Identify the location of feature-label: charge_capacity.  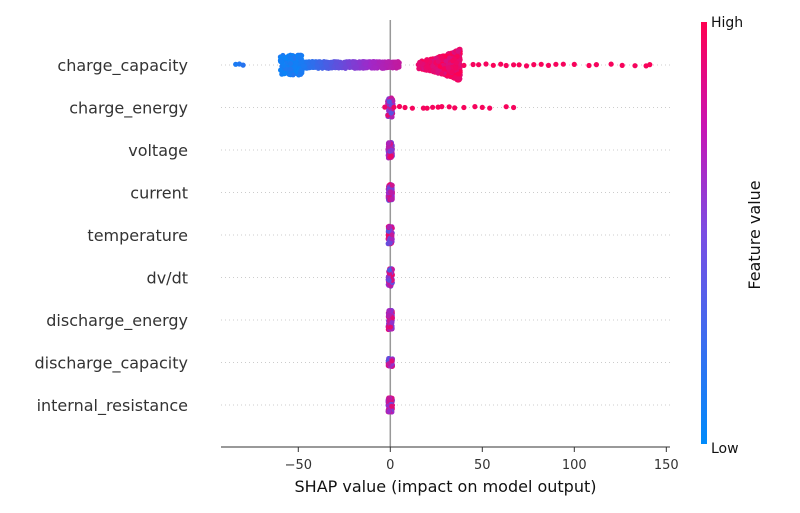
(122, 66).